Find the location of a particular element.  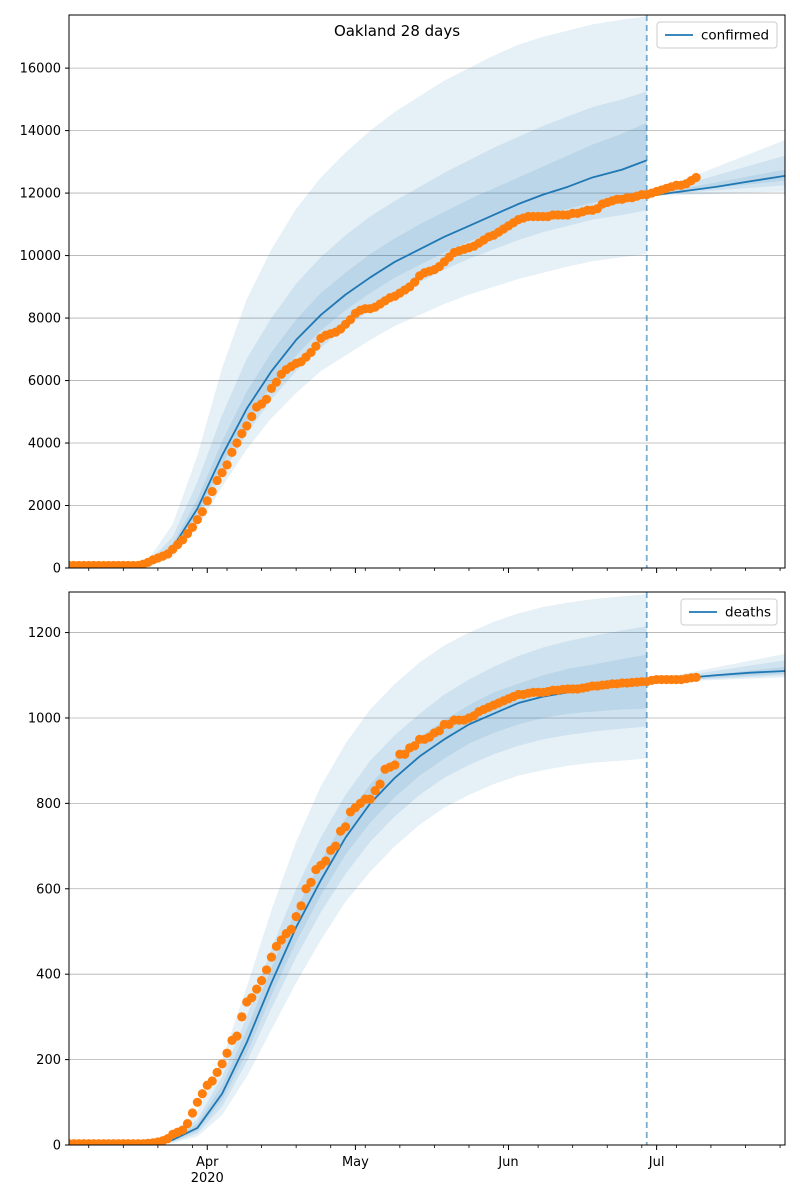

legend-label: deaths is located at coordinates (748, 613).